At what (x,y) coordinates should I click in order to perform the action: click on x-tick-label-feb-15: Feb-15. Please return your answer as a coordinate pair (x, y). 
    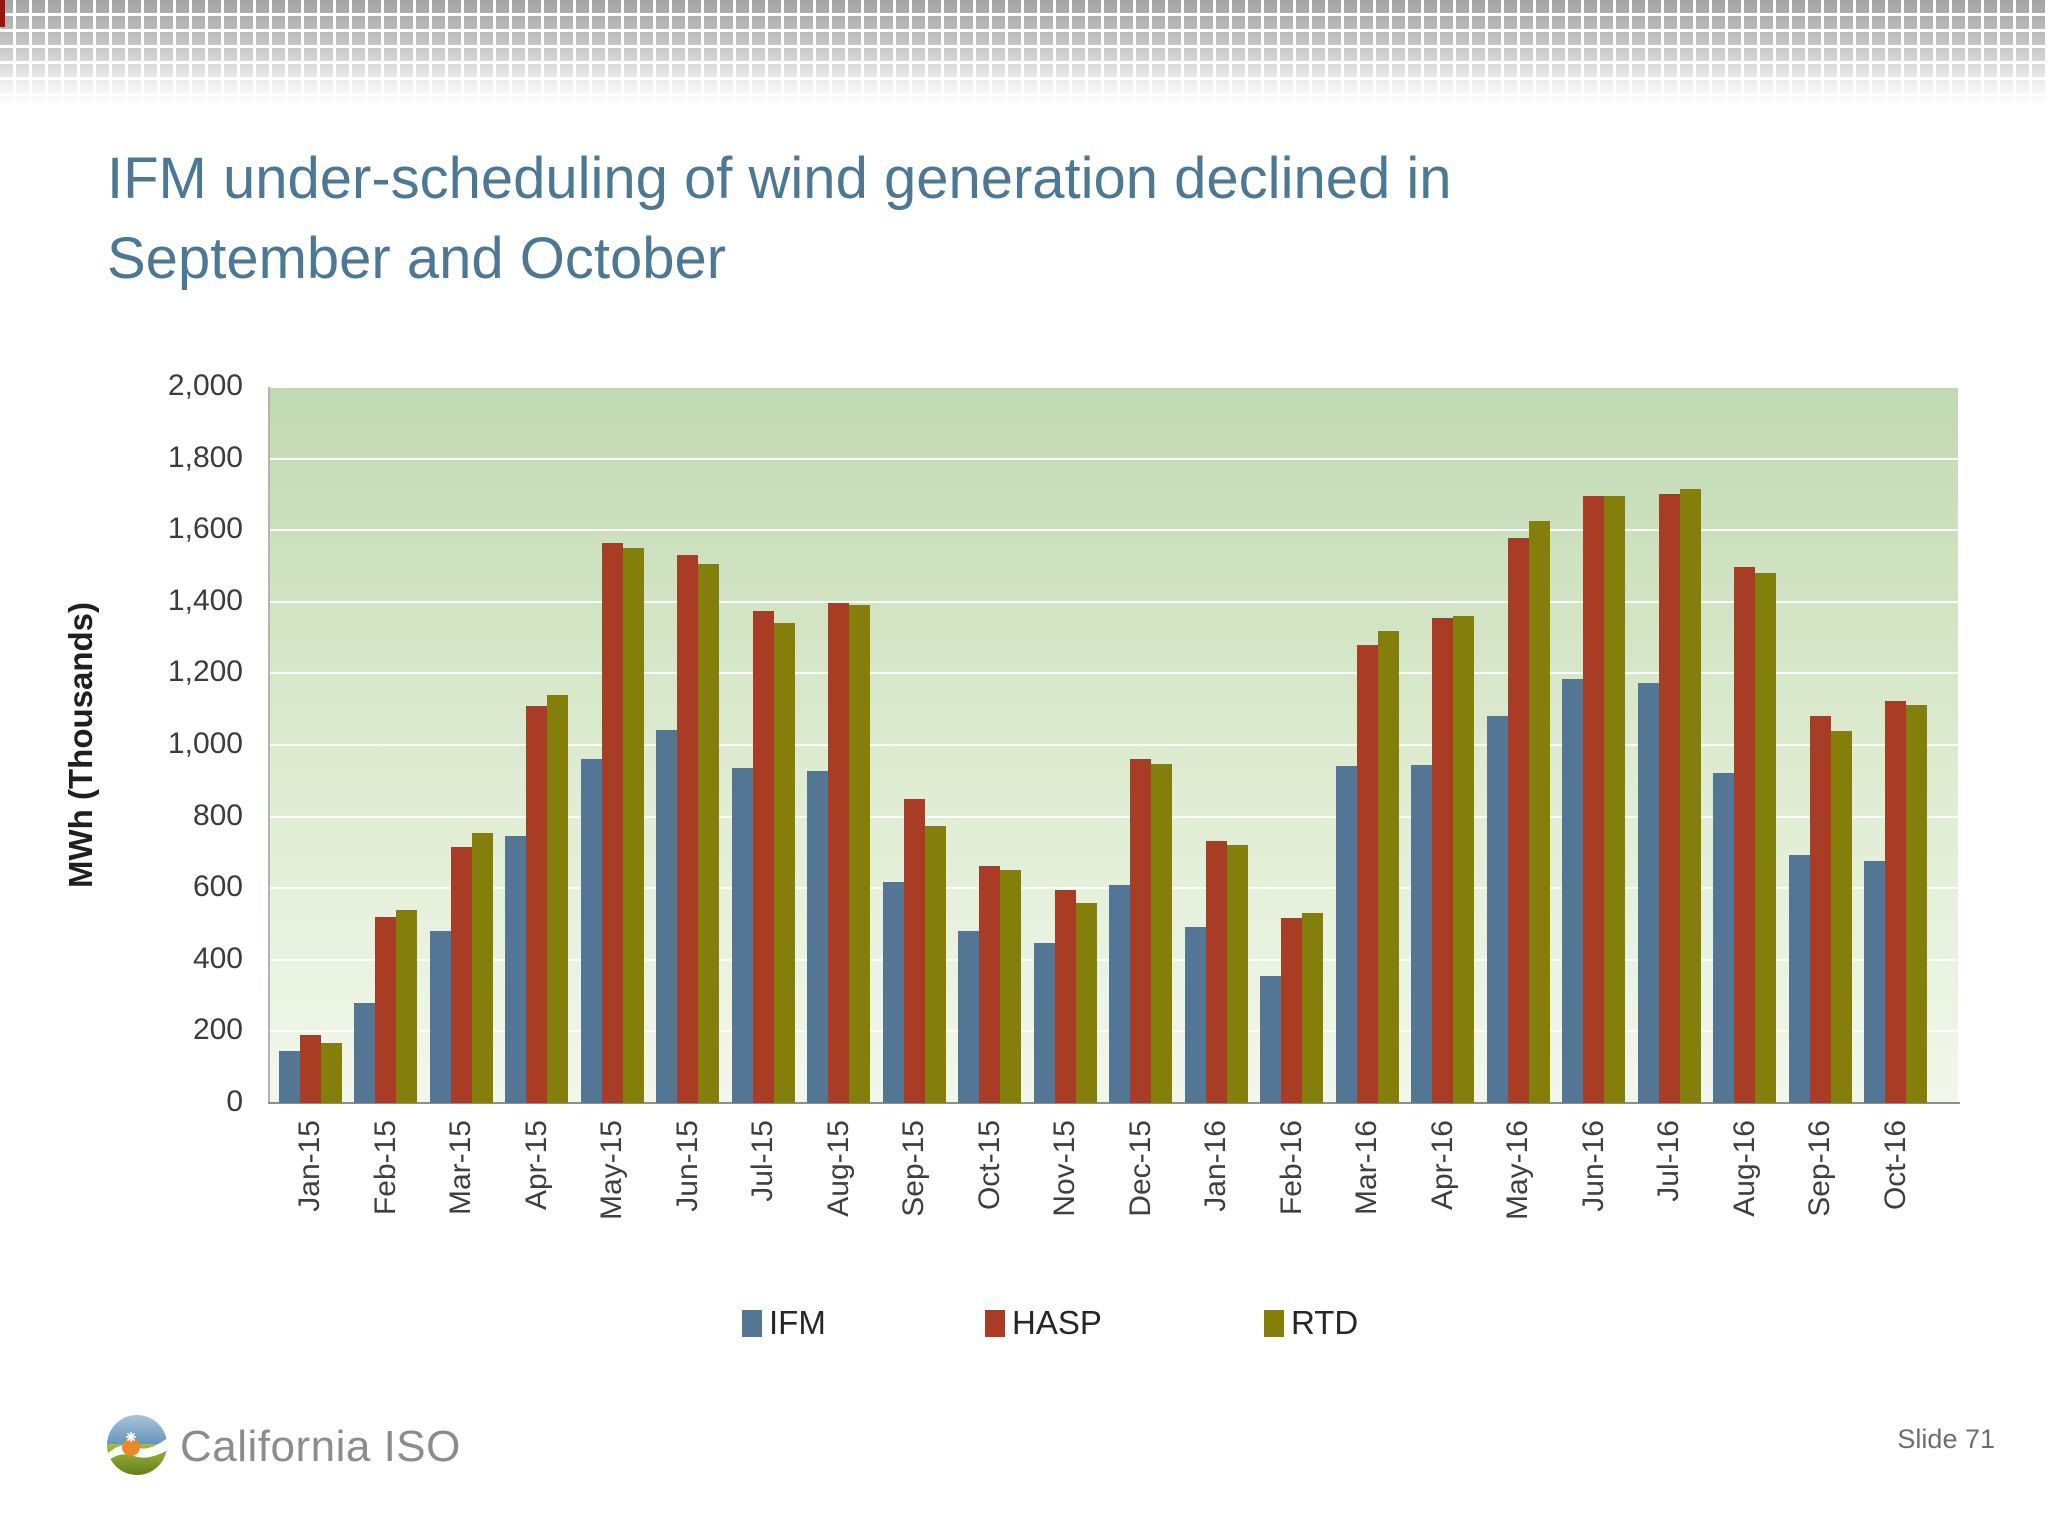
    Looking at the image, I should click on (386, 1195).